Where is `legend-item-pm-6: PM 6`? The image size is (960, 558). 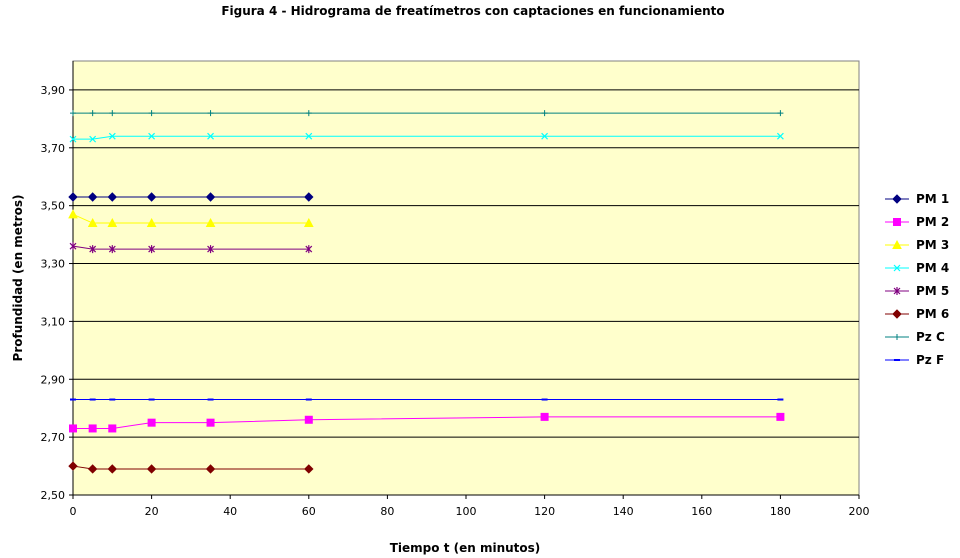 legend-item-pm-6: PM 6 is located at coordinates (917, 314).